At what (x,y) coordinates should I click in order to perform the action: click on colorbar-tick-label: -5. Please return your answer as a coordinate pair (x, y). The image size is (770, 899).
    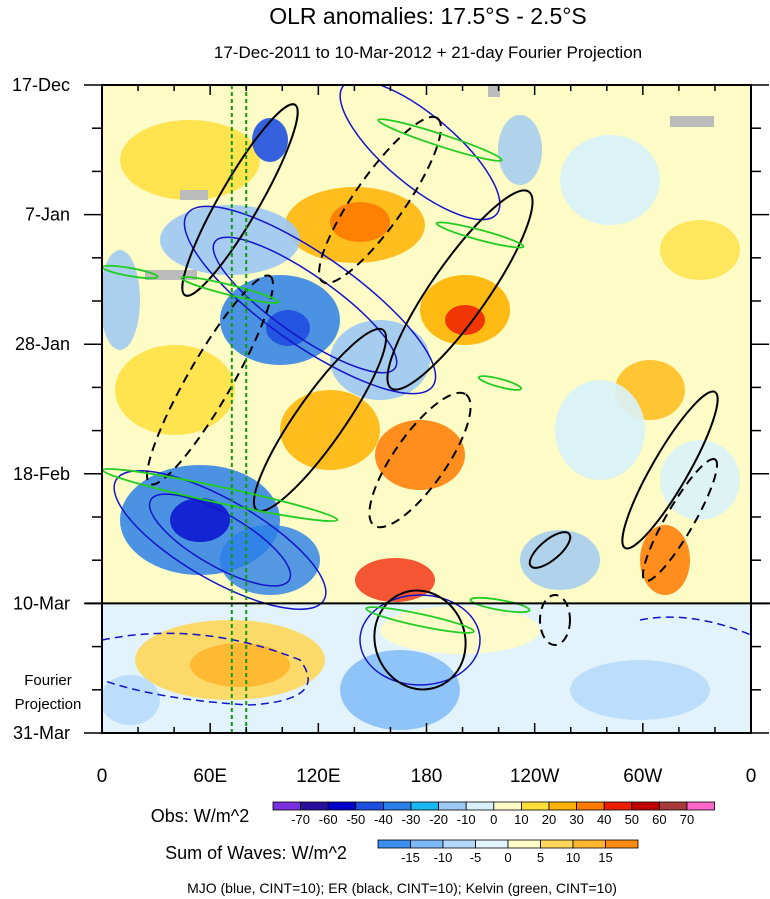
    Looking at the image, I should click on (476, 857).